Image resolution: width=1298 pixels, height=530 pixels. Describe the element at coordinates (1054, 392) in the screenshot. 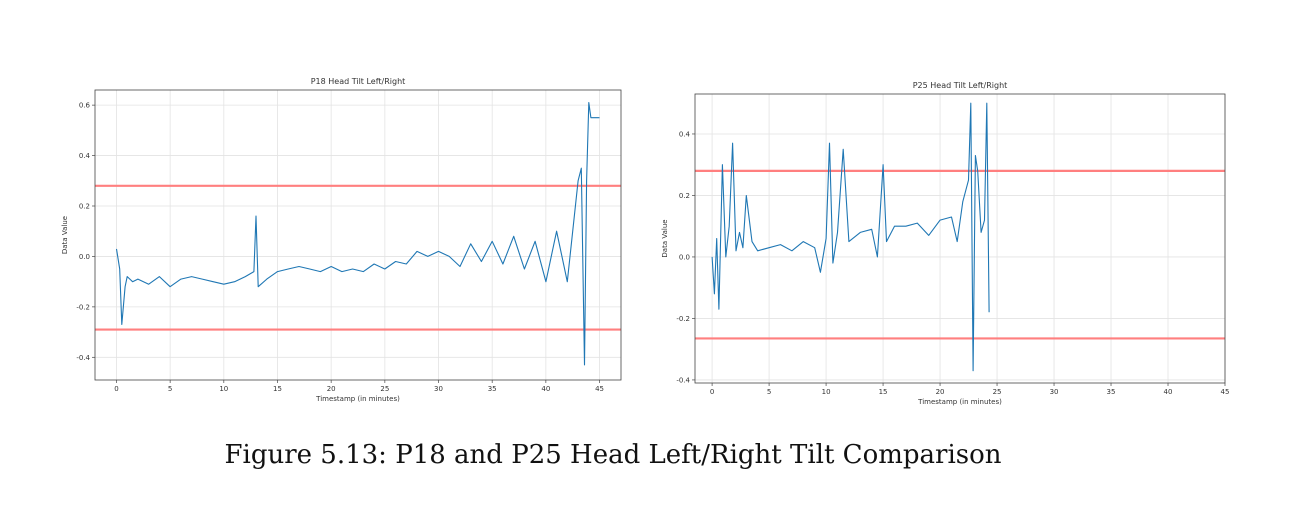

I see `chart-1-xtick-label-6: 30` at that location.